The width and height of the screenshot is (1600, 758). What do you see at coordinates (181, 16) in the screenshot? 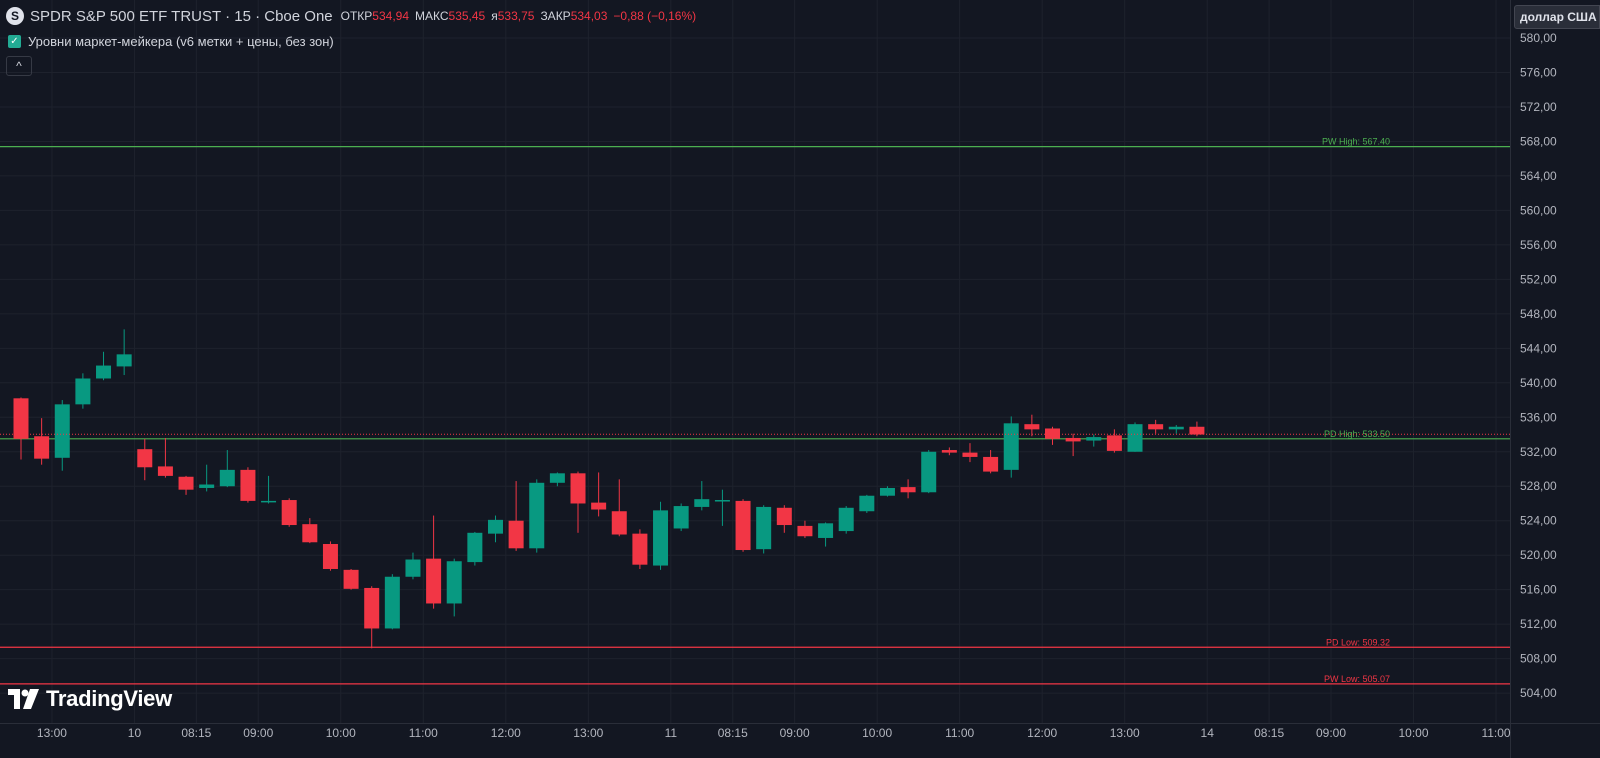
I see `symbol-title: SPDR S&P 500 ETF TRUST · 15 · Cboe One` at bounding box center [181, 16].